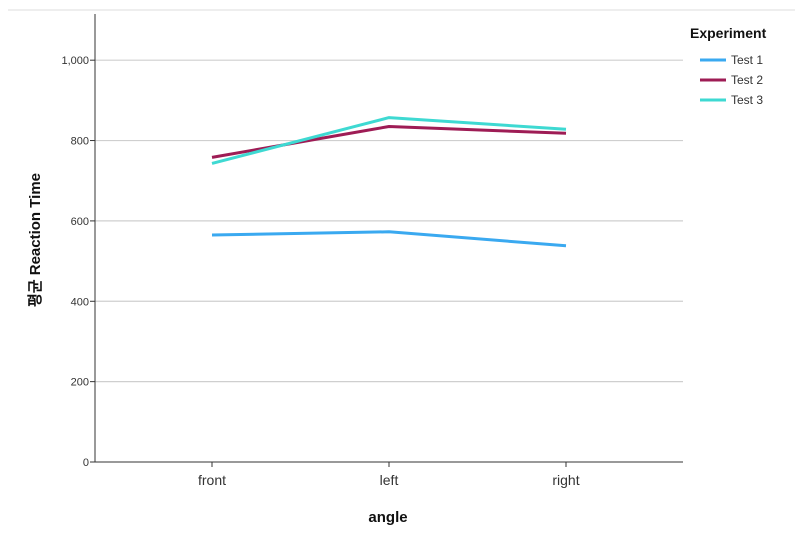  Describe the element at coordinates (75, 61) in the screenshot. I see `y-tick-label: 1,000` at that location.